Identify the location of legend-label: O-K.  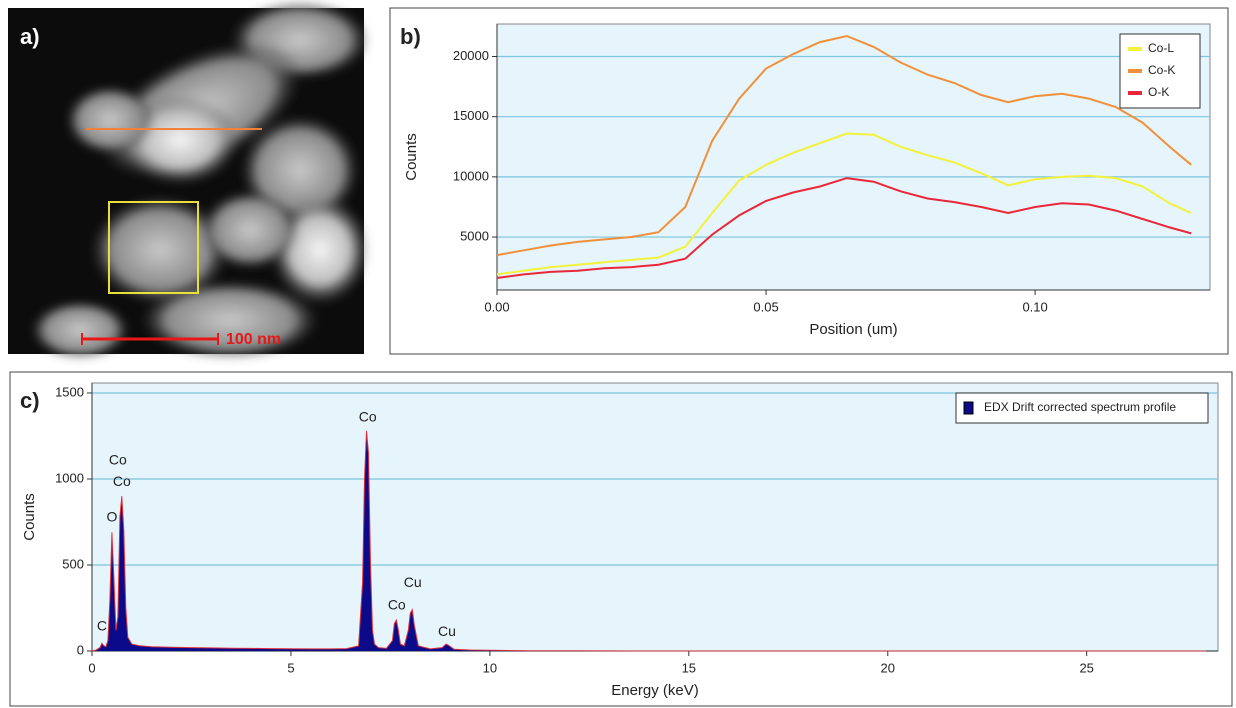
(1158, 92).